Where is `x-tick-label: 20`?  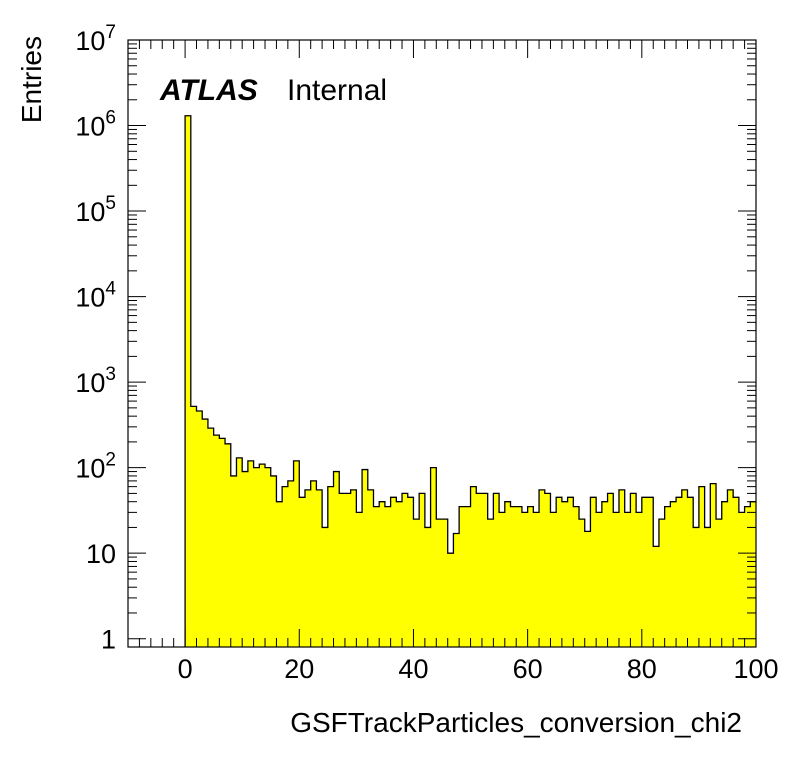 x-tick-label: 20 is located at coordinates (299, 669).